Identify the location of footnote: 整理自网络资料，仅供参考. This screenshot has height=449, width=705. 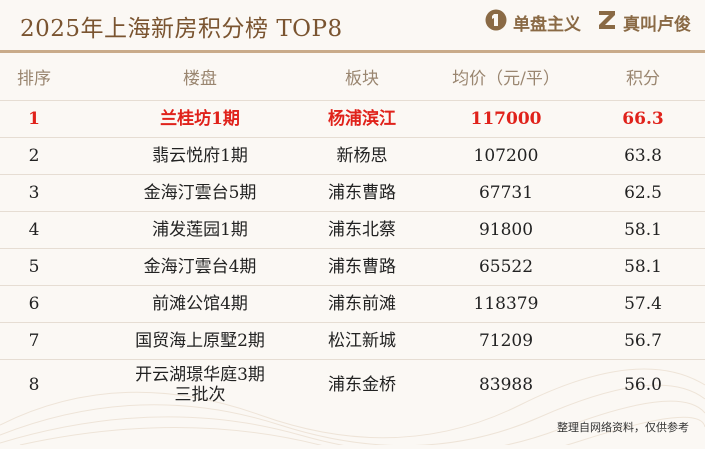
(623, 427).